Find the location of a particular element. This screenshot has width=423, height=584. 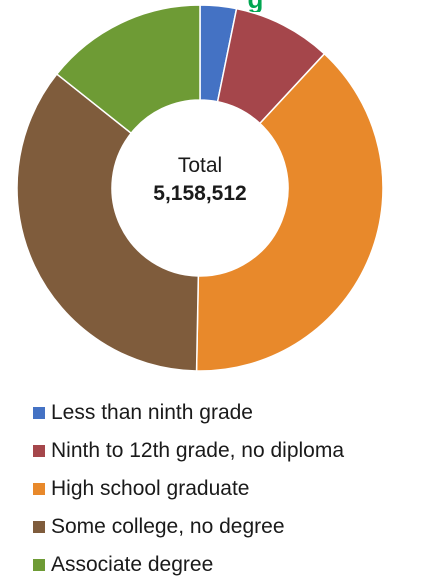

legend-label: Ninth to 12th grade, no diploma is located at coordinates (198, 450).